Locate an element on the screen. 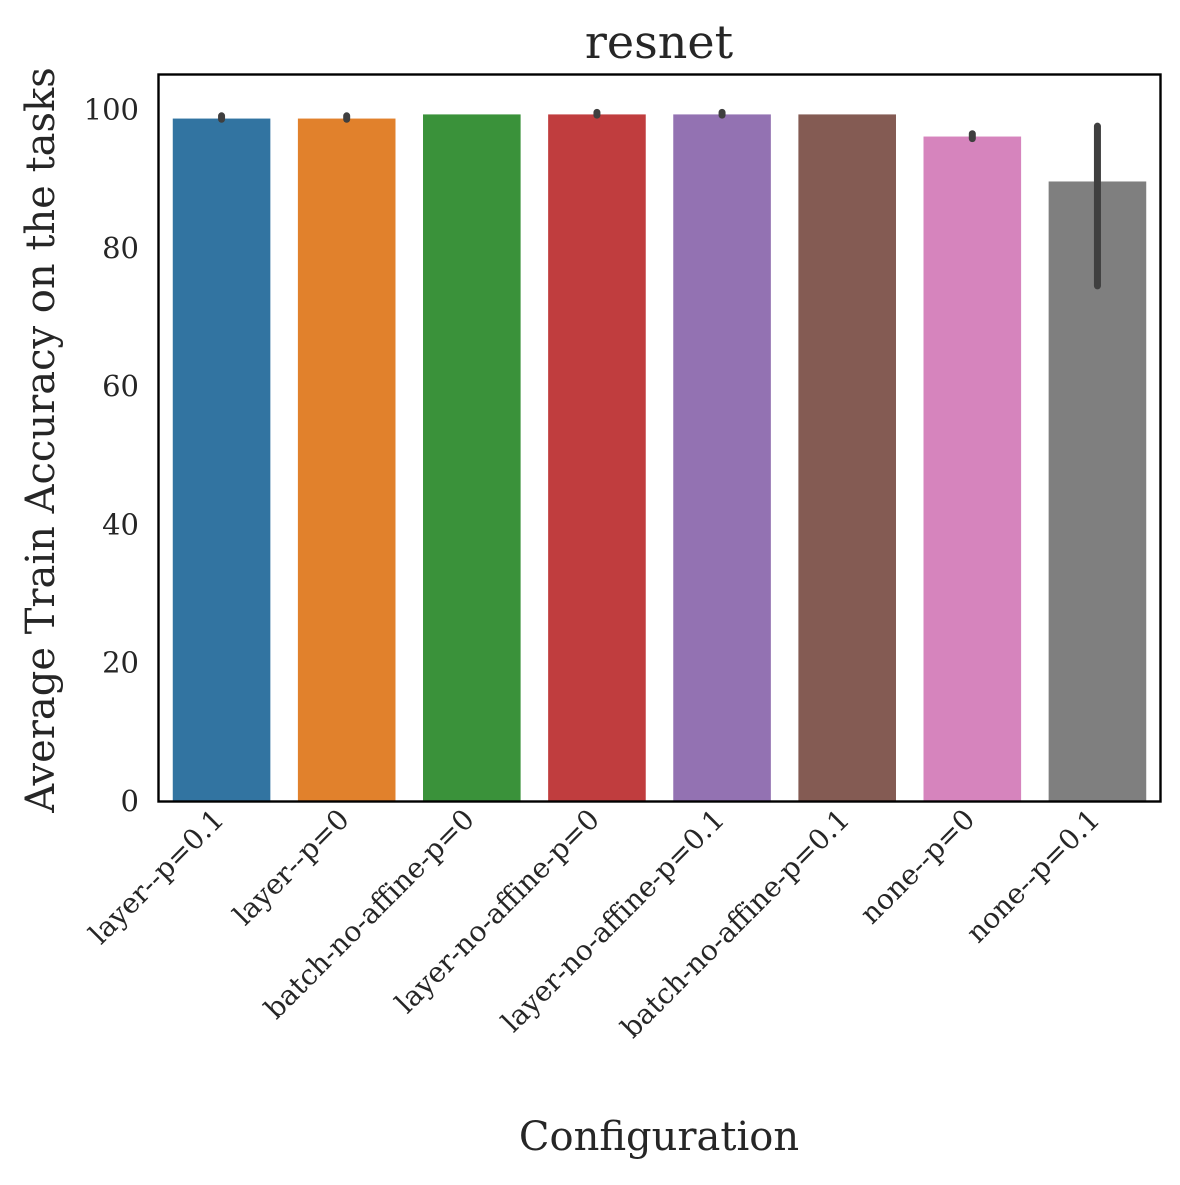 Image resolution: width=1180 pixels, height=1185 pixels. bar-layer--p=0.1 is located at coordinates (221, 459).